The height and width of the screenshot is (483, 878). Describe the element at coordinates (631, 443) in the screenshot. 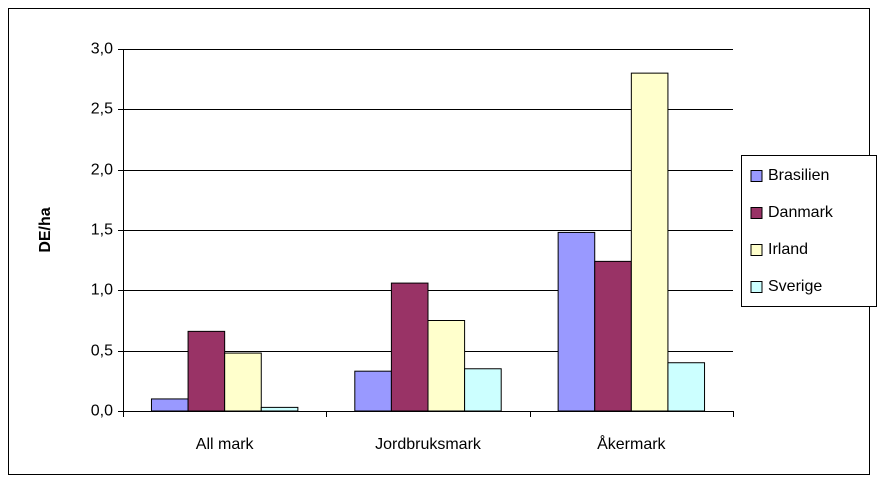

I see `x-tick-label: Åkermark` at that location.